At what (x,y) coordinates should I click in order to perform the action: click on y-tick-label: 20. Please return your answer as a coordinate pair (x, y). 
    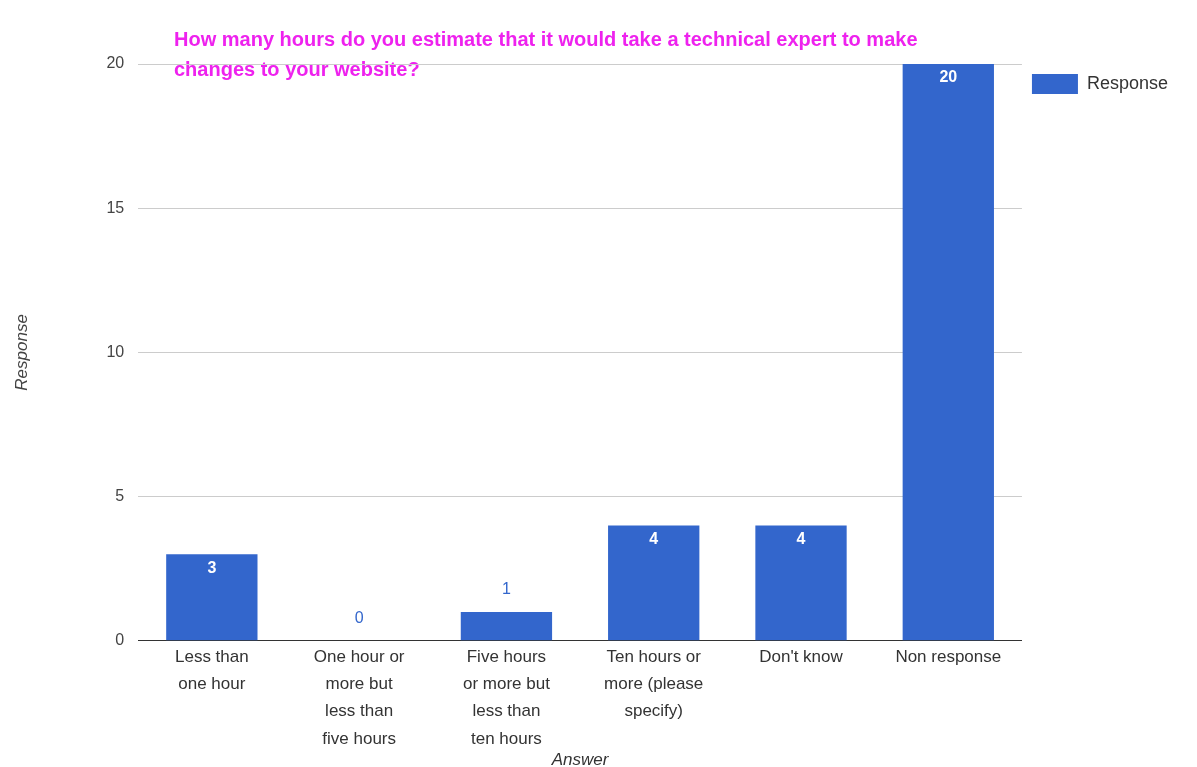
    Looking at the image, I should click on (115, 63).